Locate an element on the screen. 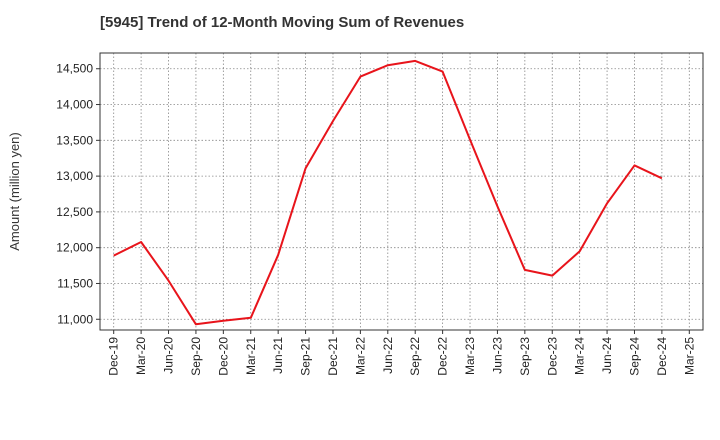  x-tick-label: Jun-21 is located at coordinates (278, 355).